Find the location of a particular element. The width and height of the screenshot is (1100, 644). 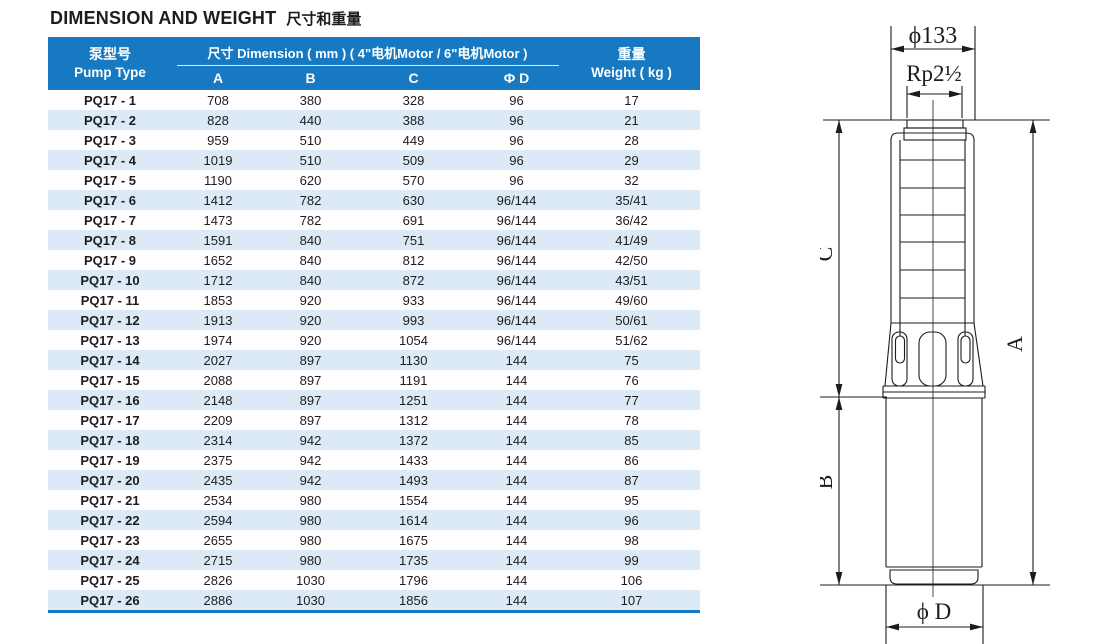

table-row: PQ17 - 15 2088 897 1191 144 76 is located at coordinates (374, 380).